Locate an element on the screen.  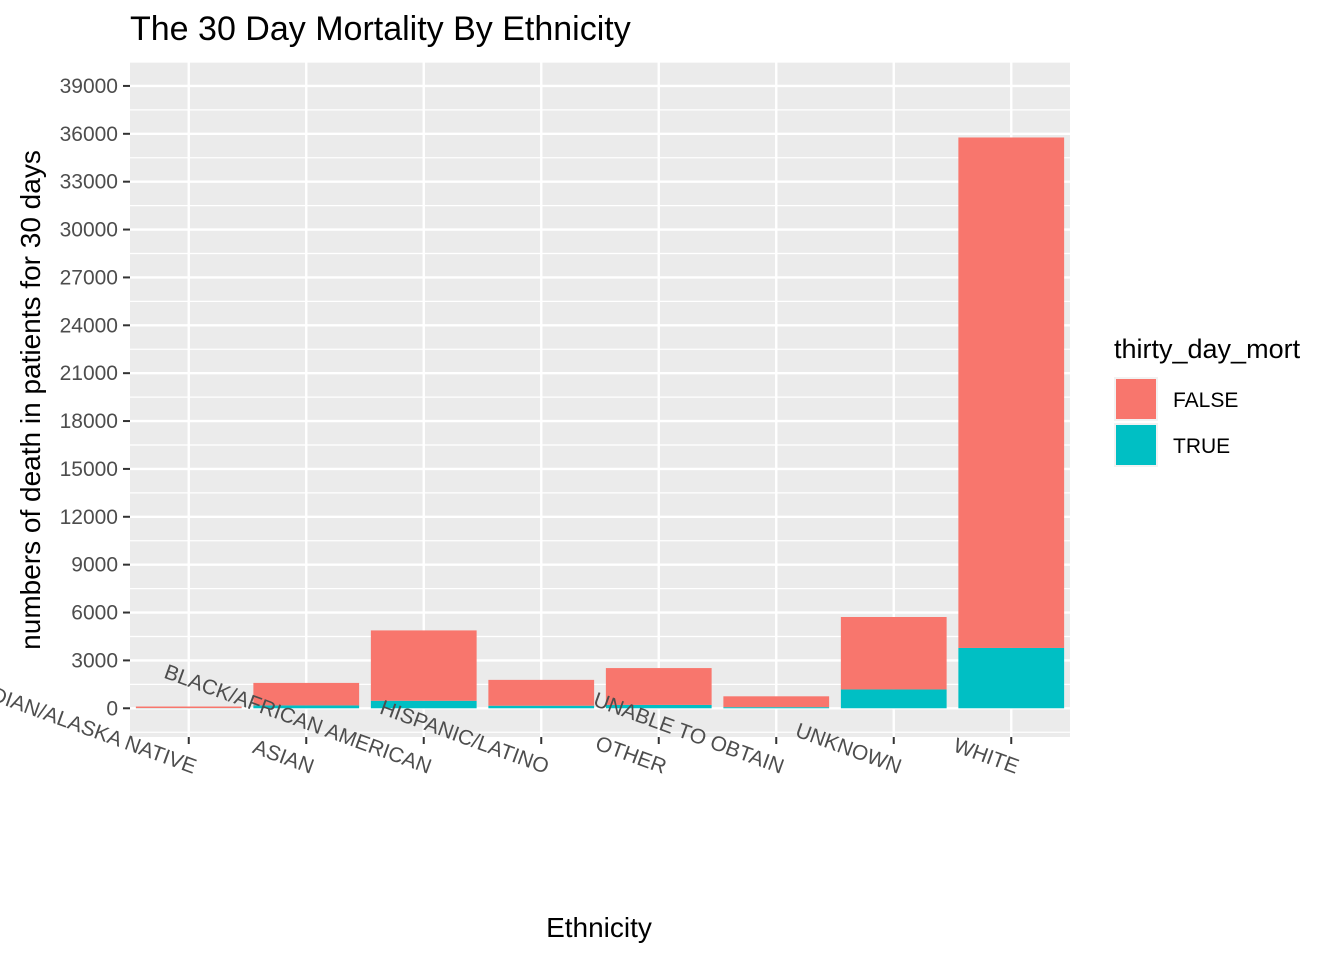
y-tick-label: 0 is located at coordinates (112, 708).